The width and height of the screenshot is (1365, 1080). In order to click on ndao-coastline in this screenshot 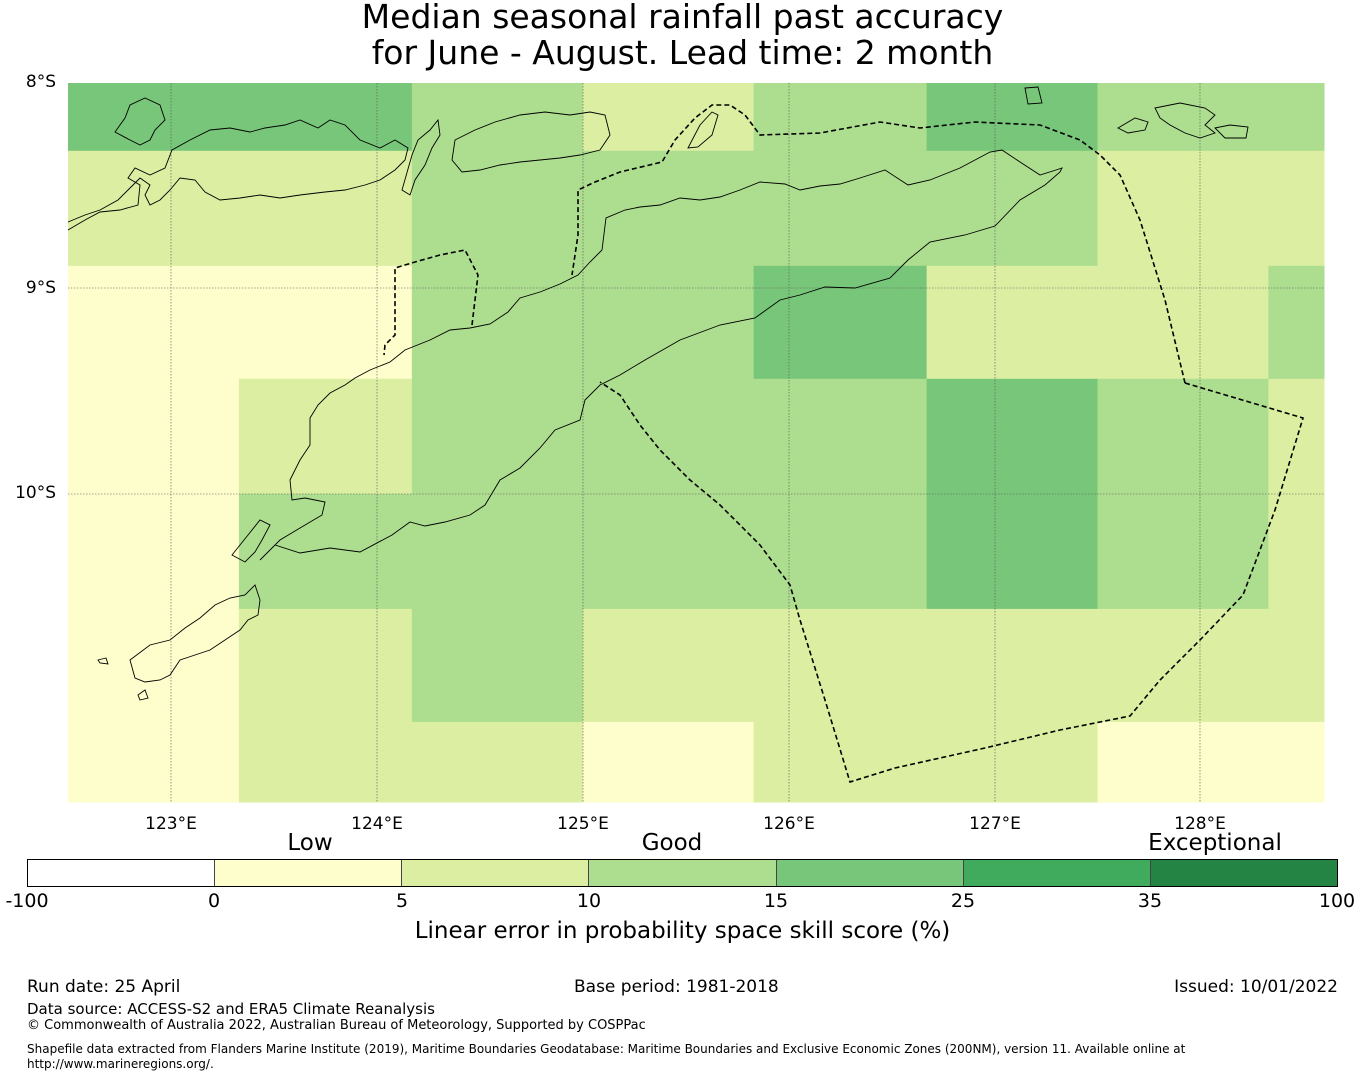, I will do `click(123, 679)`.